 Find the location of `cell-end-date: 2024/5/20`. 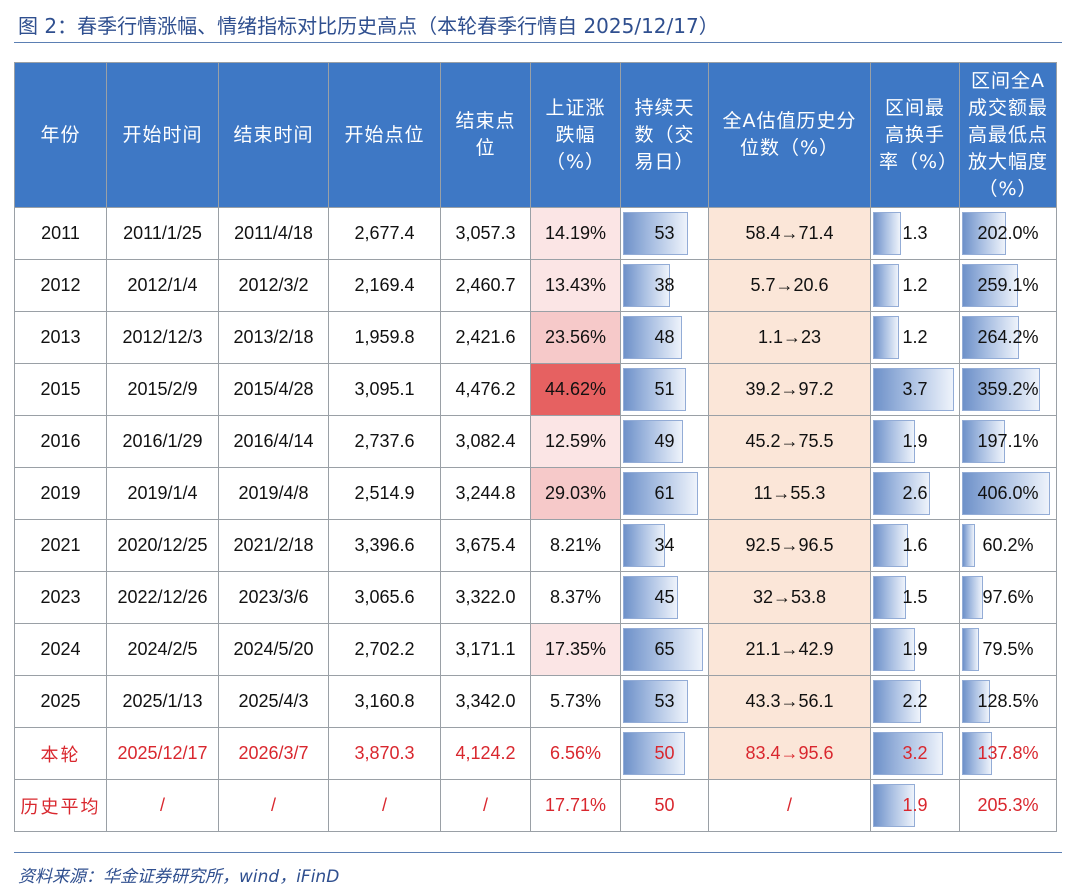

cell-end-date: 2024/5/20 is located at coordinates (273, 649).